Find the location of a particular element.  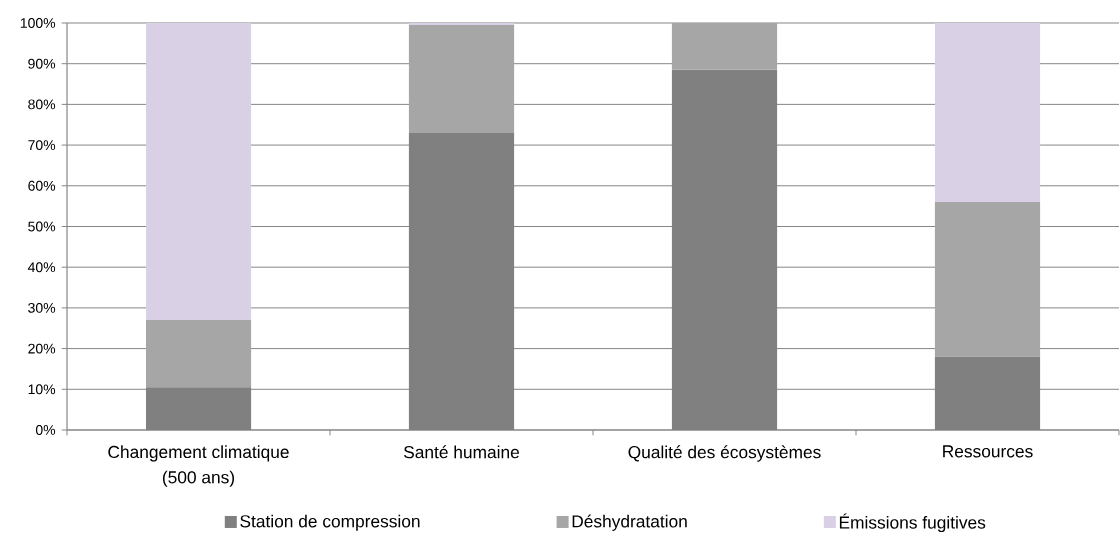

y-tick-label: 80% is located at coordinates (42, 104).